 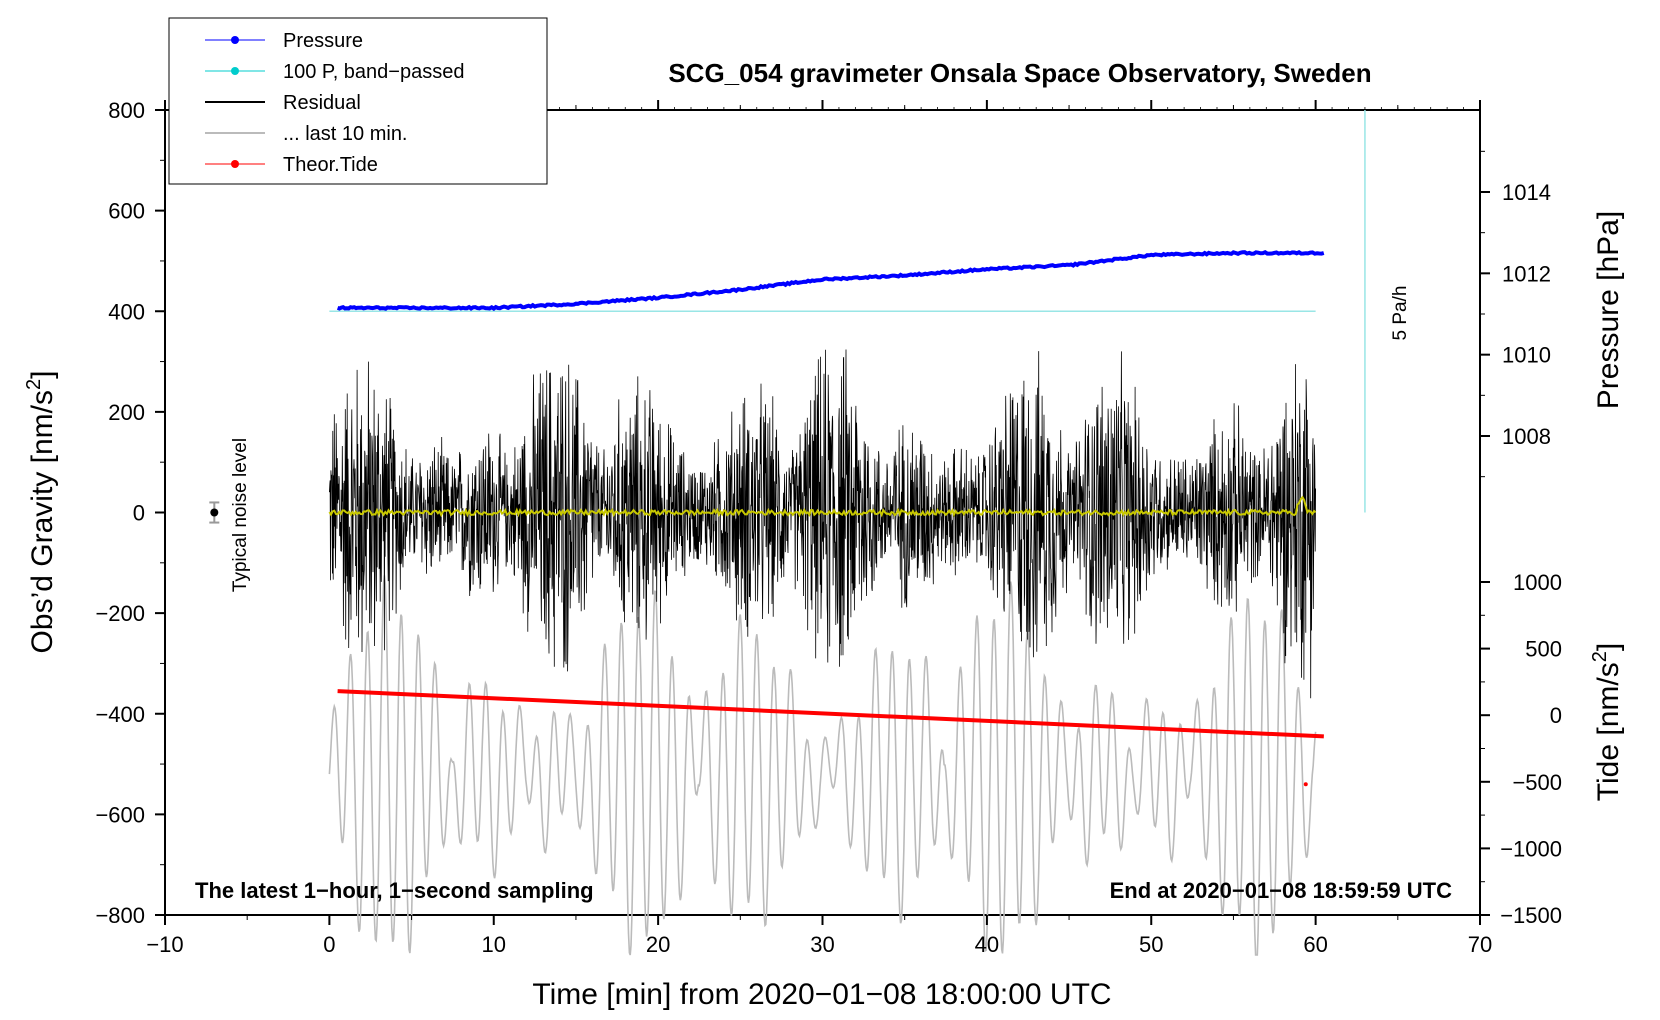 I want to click on pressure-tick-label: 1012, so click(x=1526, y=273).